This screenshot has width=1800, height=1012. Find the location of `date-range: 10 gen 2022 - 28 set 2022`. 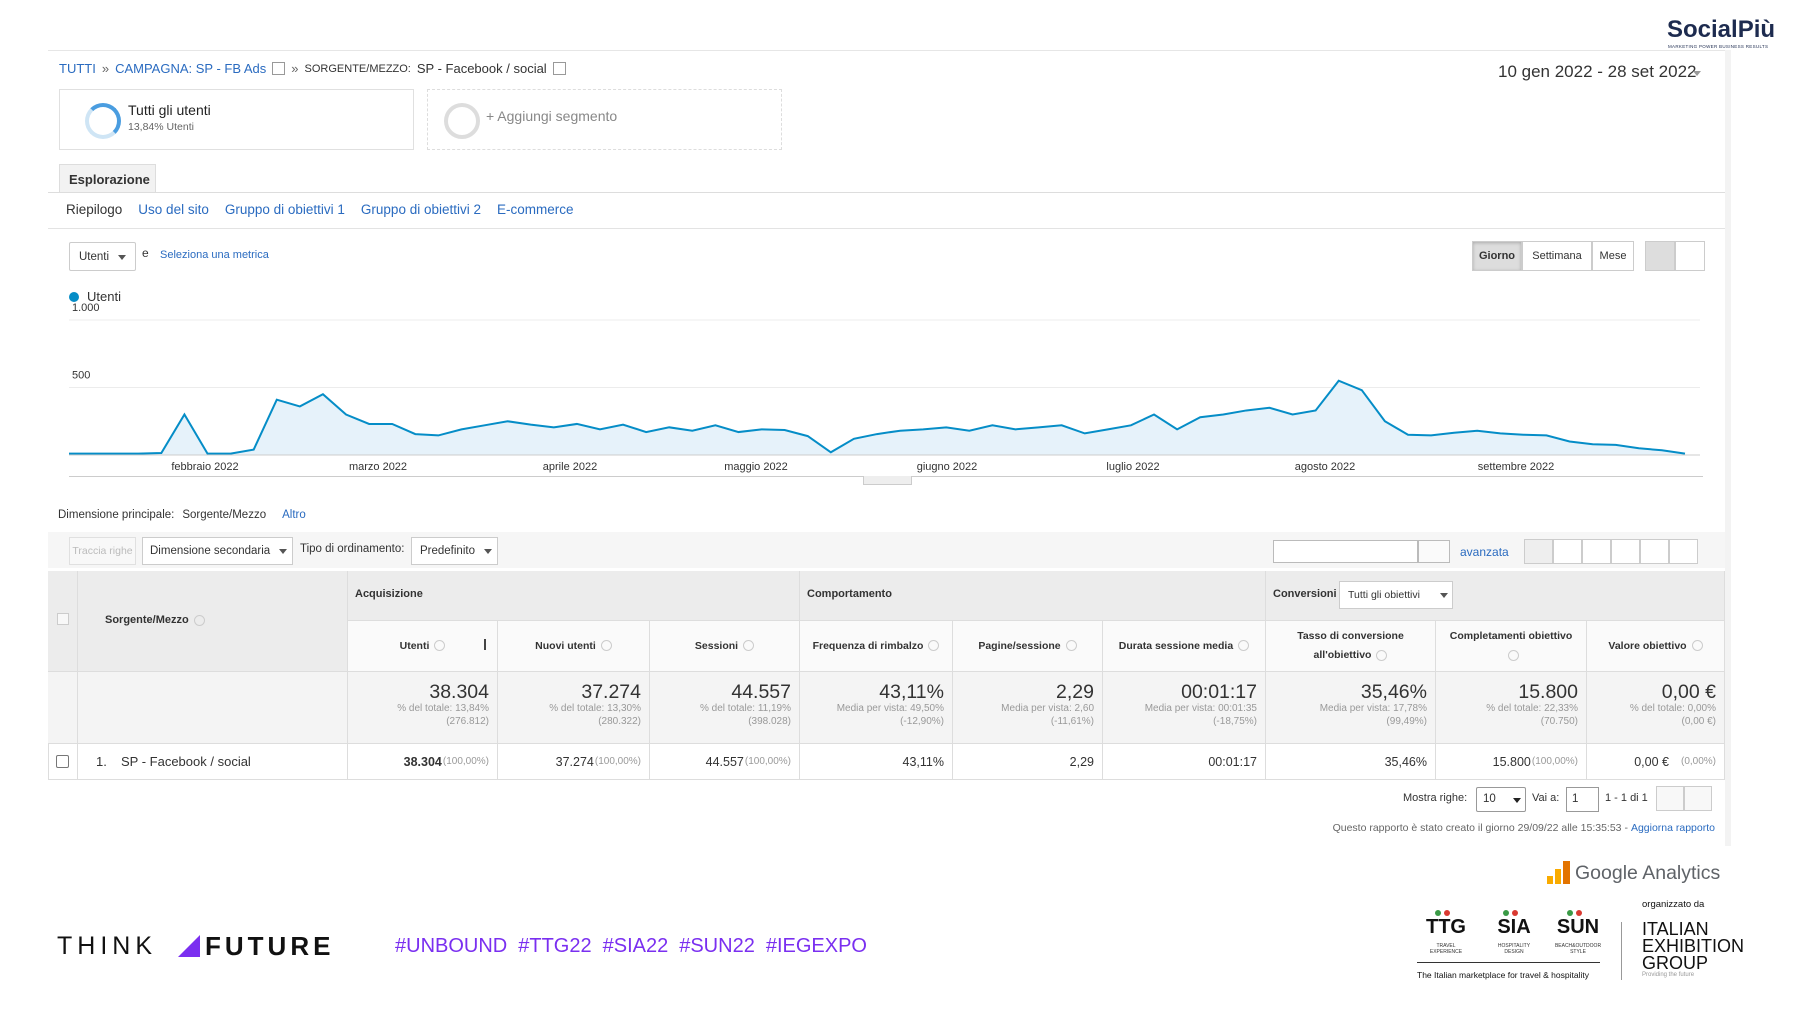

date-range: 10 gen 2022 - 28 set 2022 is located at coordinates (1597, 71).